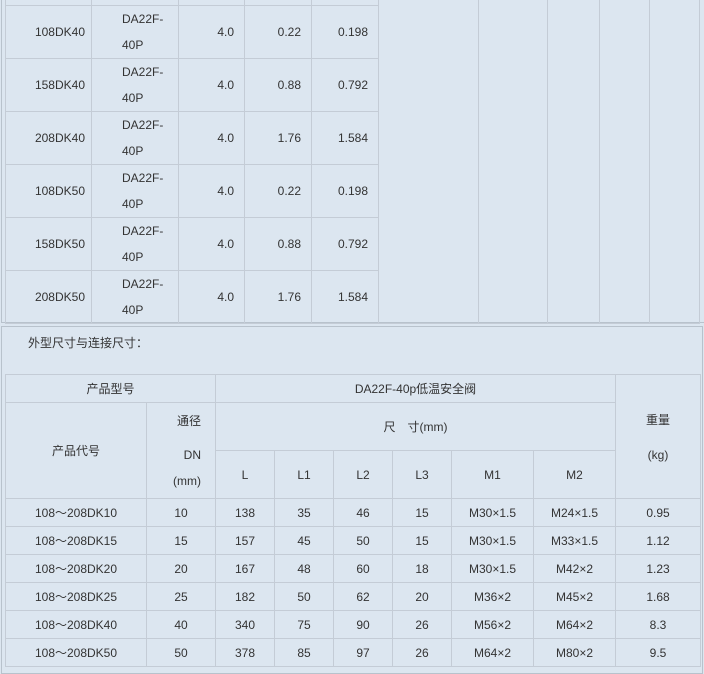 Image resolution: width=704 pixels, height=674 pixels. I want to click on column-header: L1, so click(304, 474).